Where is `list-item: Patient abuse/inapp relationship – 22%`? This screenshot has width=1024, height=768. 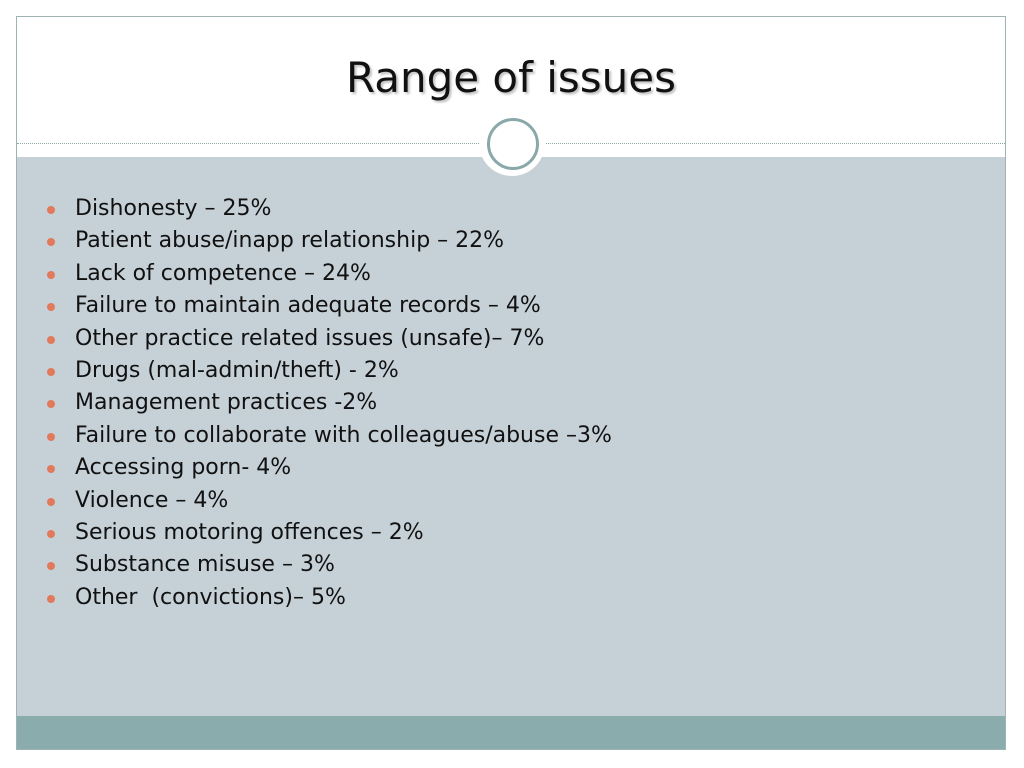
list-item: Patient abuse/inapp relationship – 22% is located at coordinates (328, 241).